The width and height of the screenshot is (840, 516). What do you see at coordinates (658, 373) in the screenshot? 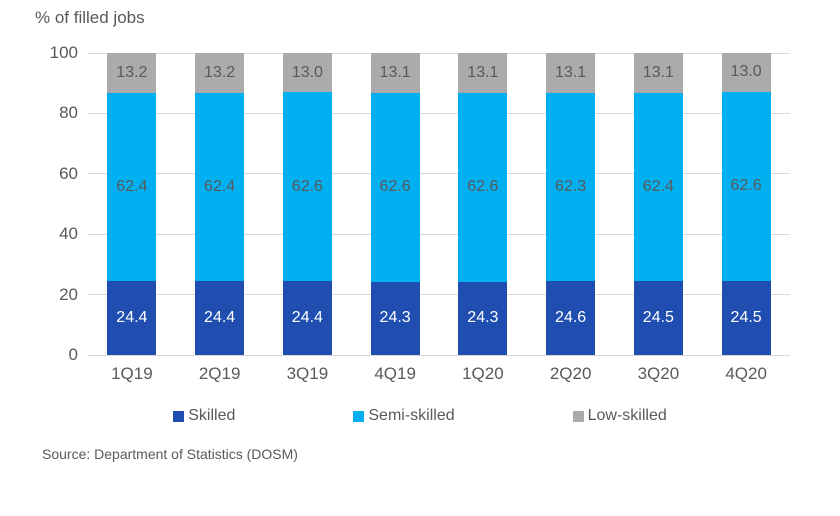
I see `x-tick-label: 3Q20` at bounding box center [658, 373].